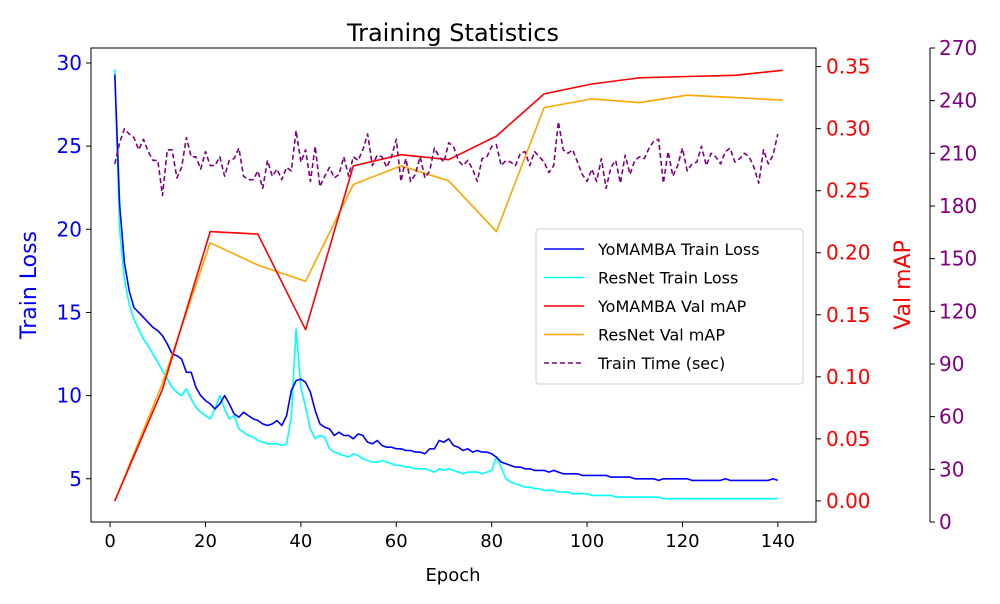 This screenshot has height=604, width=1000. Describe the element at coordinates (958, 48) in the screenshot. I see `time-tick-label: 270` at that location.